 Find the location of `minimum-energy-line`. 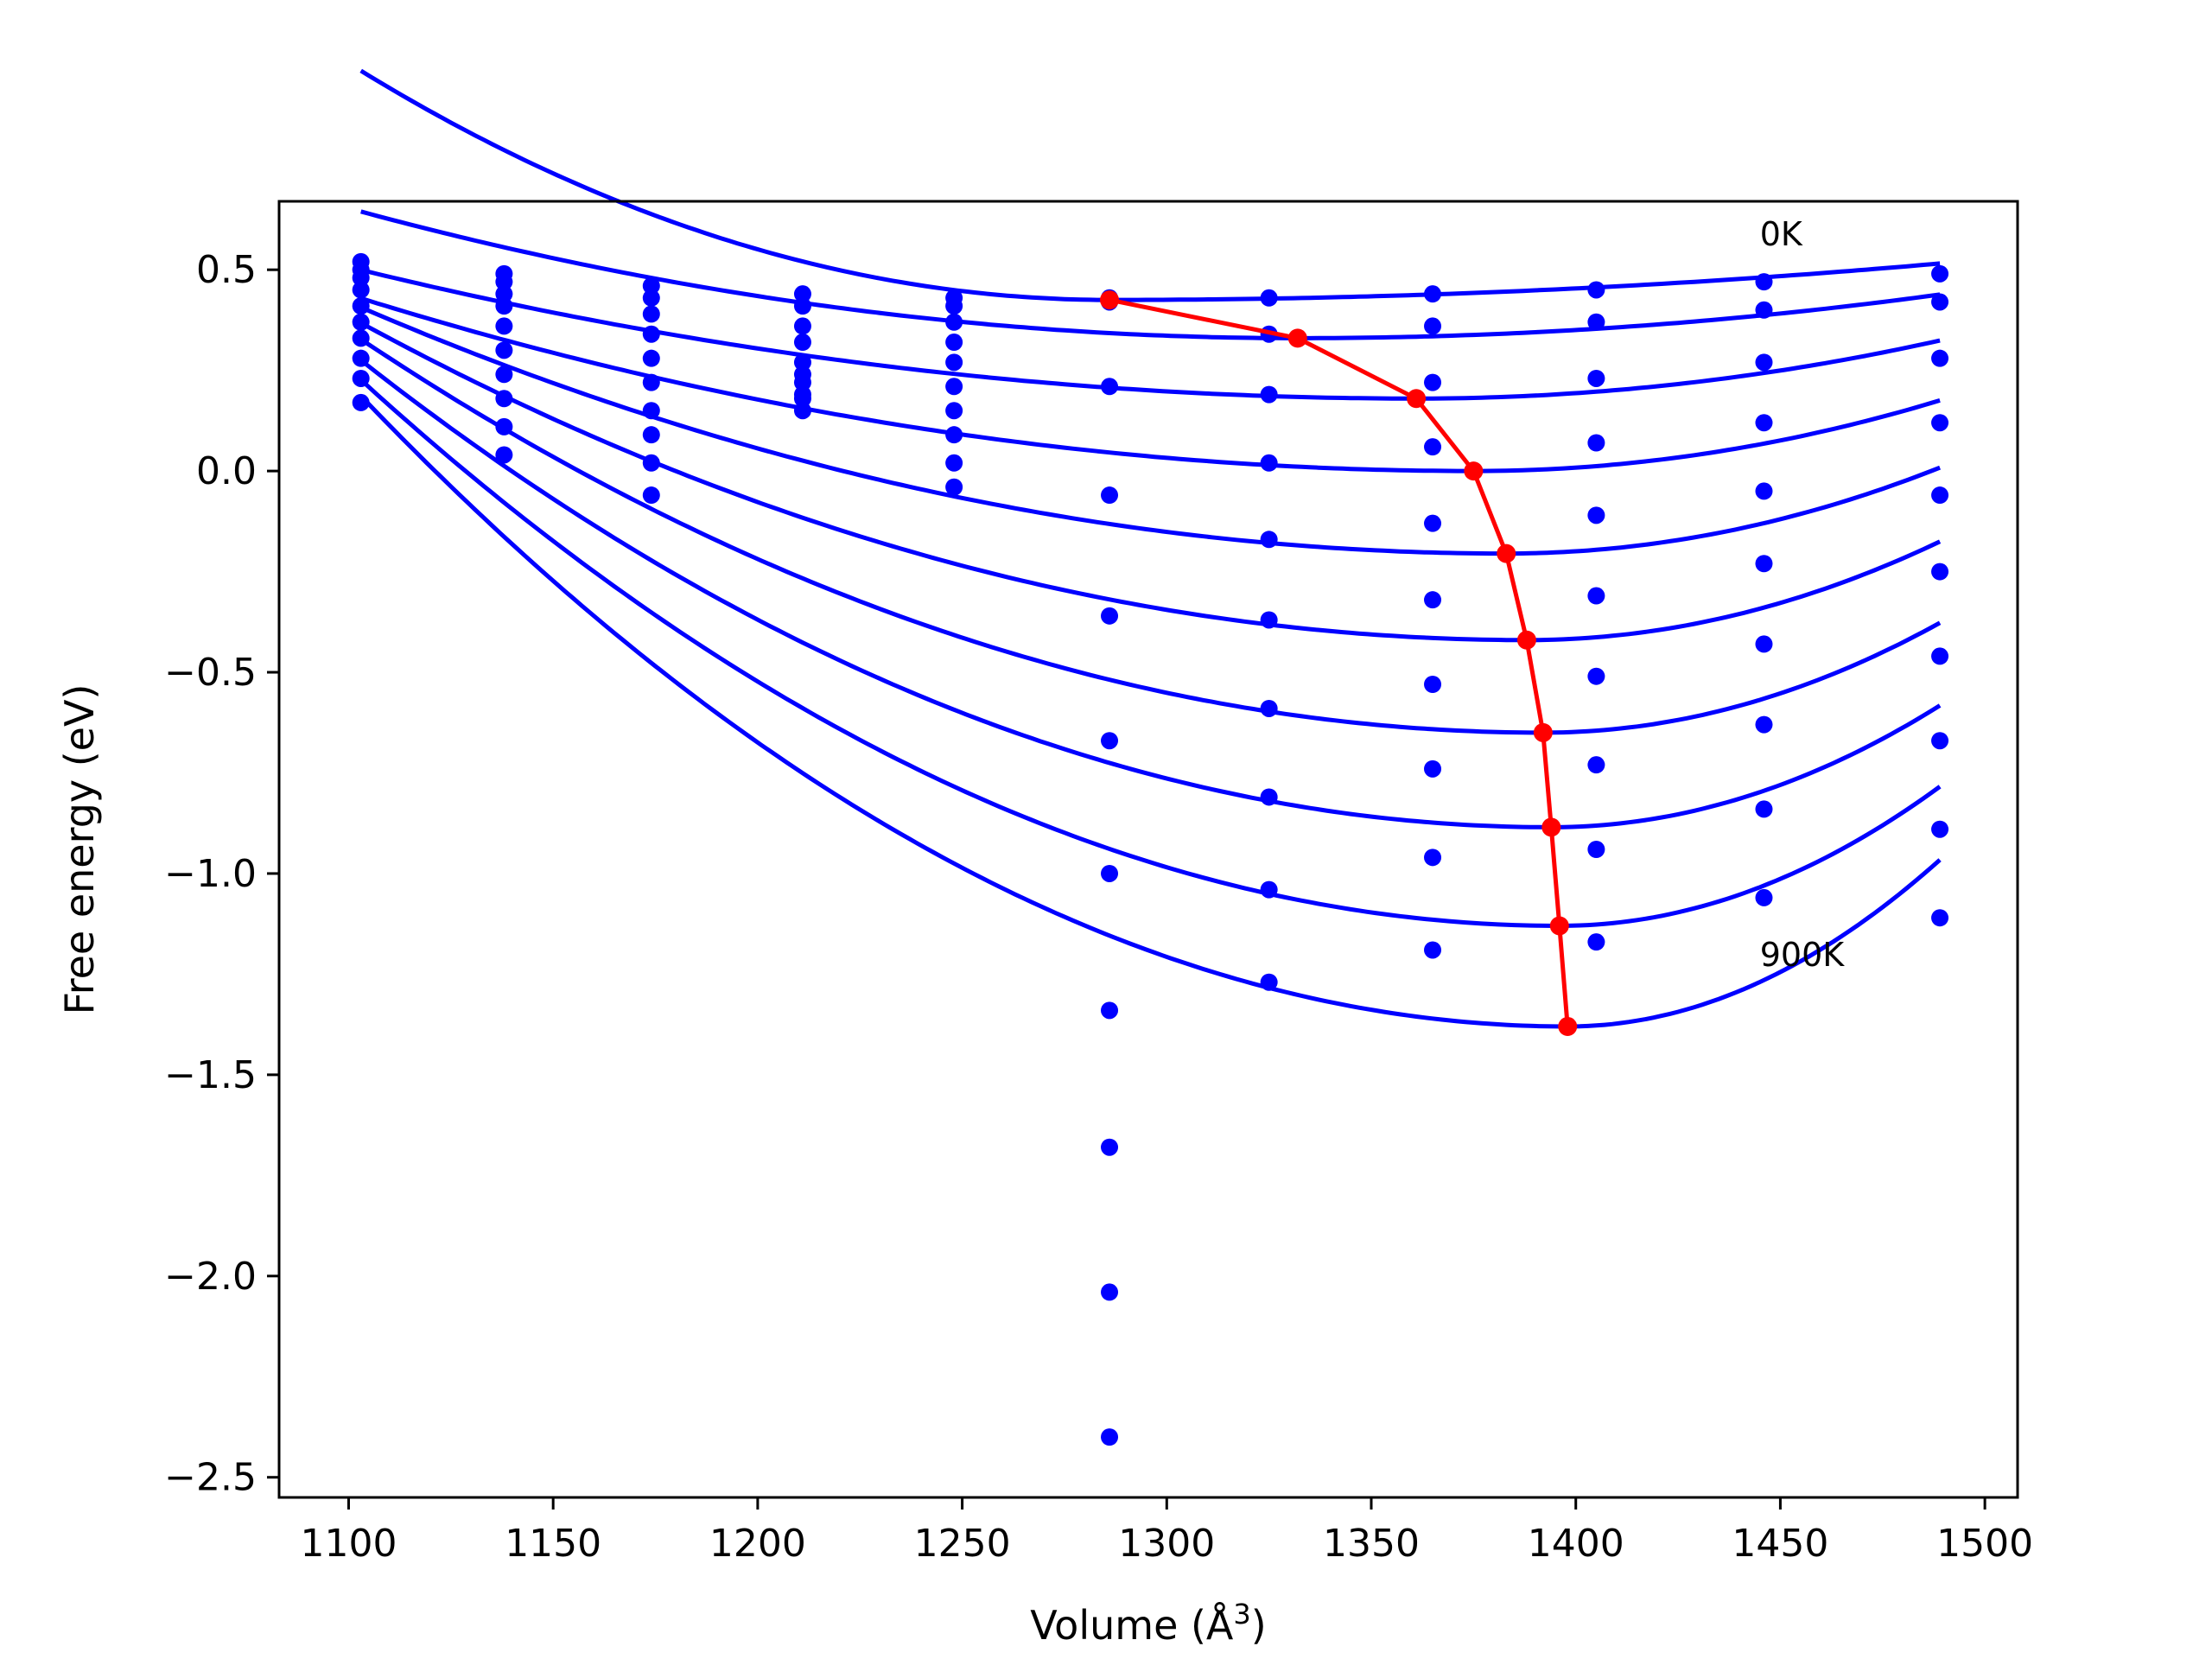

minimum-energy-line is located at coordinates (1339, 662).